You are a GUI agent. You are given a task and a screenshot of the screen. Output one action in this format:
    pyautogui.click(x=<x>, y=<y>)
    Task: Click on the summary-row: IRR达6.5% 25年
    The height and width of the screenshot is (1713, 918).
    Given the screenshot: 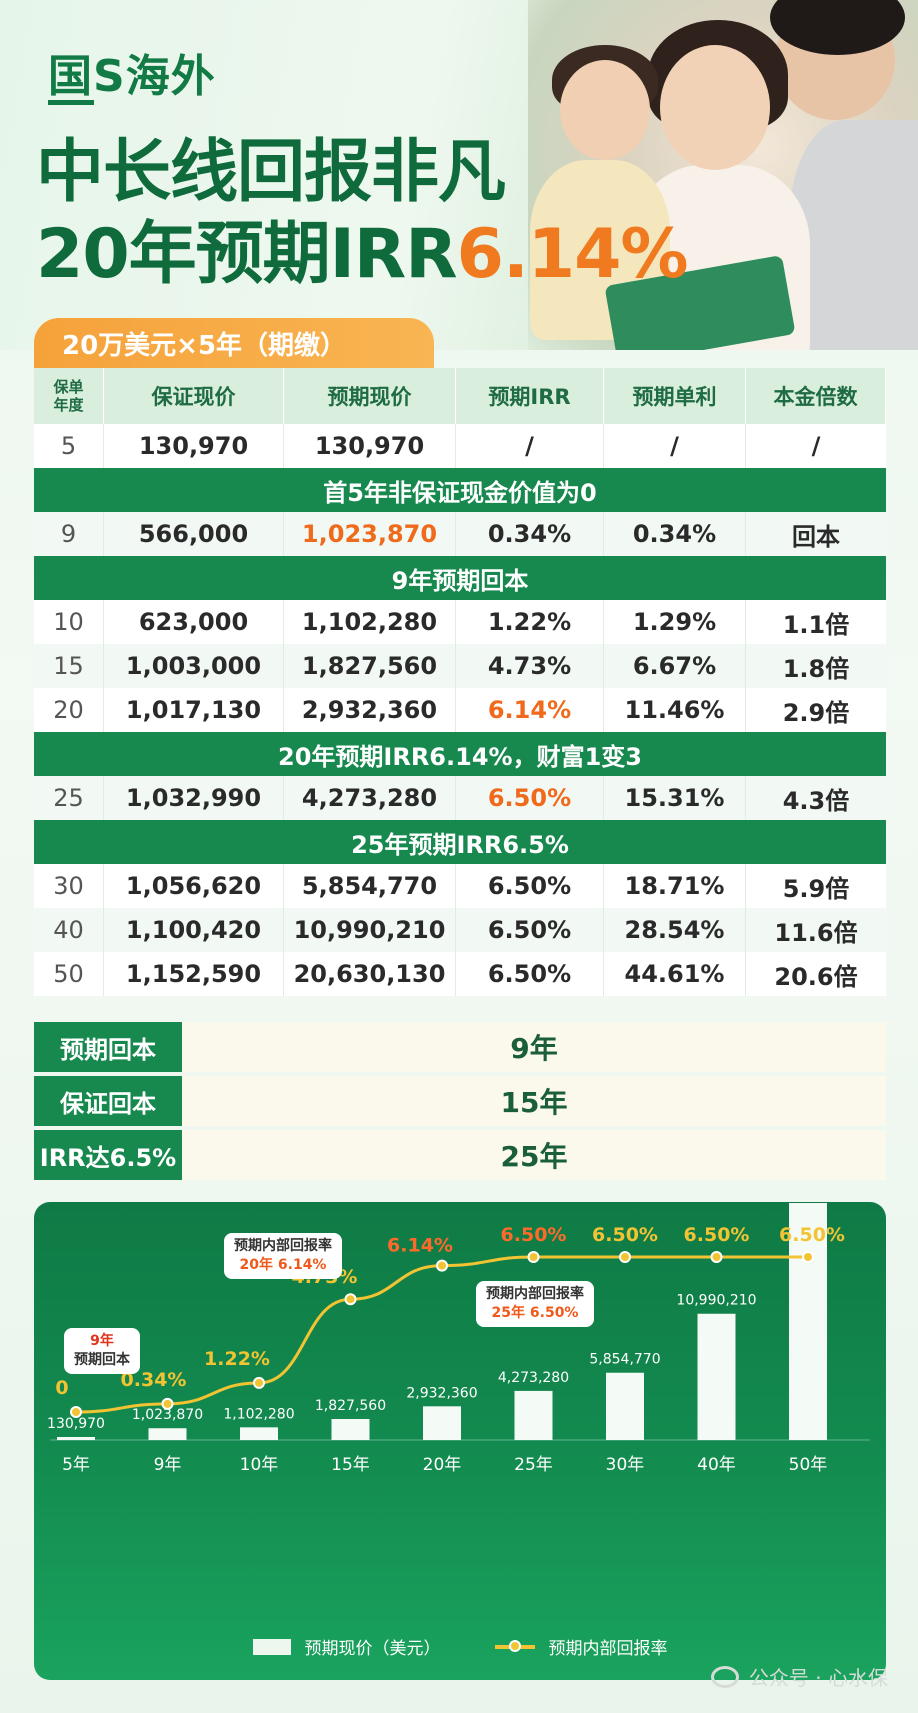 What is the action you would take?
    pyautogui.click(x=460, y=1155)
    